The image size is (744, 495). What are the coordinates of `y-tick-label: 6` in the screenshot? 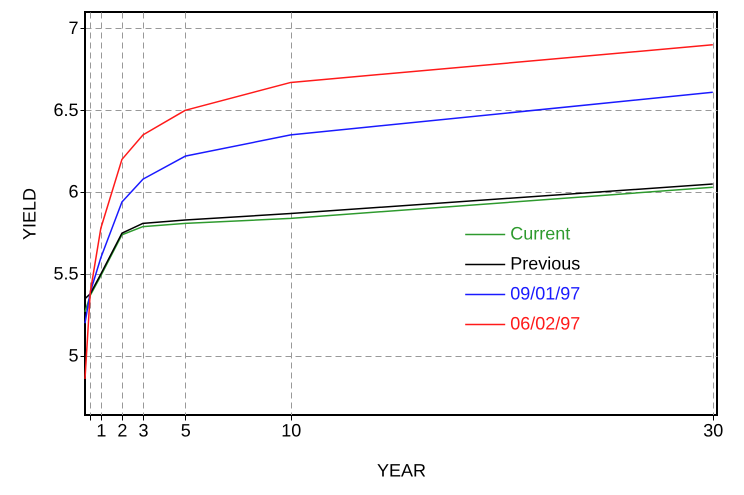 It's located at (73, 192).